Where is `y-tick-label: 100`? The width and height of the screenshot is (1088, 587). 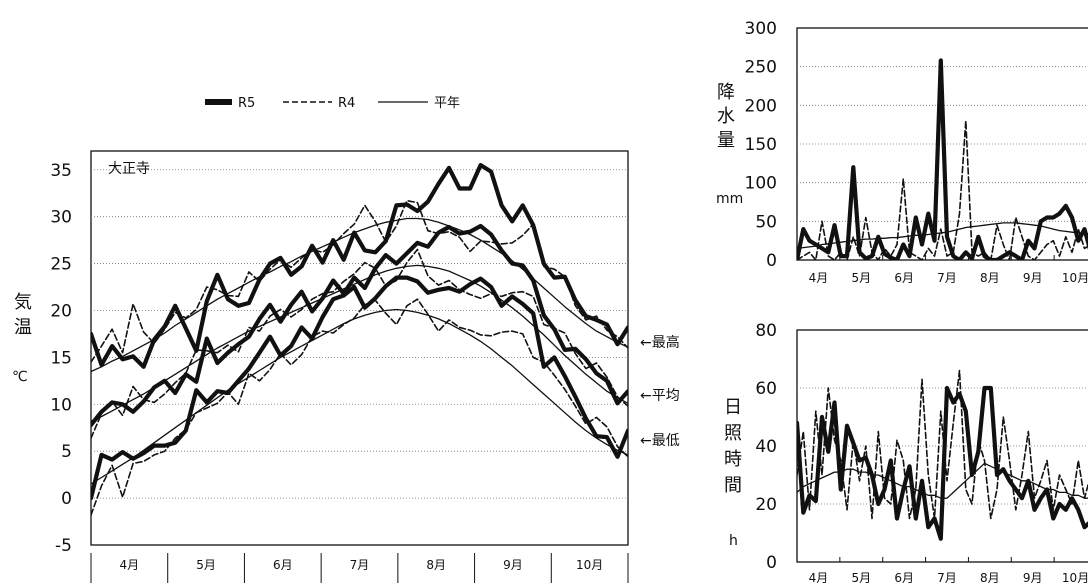 y-tick-label: 100 is located at coordinates (761, 184).